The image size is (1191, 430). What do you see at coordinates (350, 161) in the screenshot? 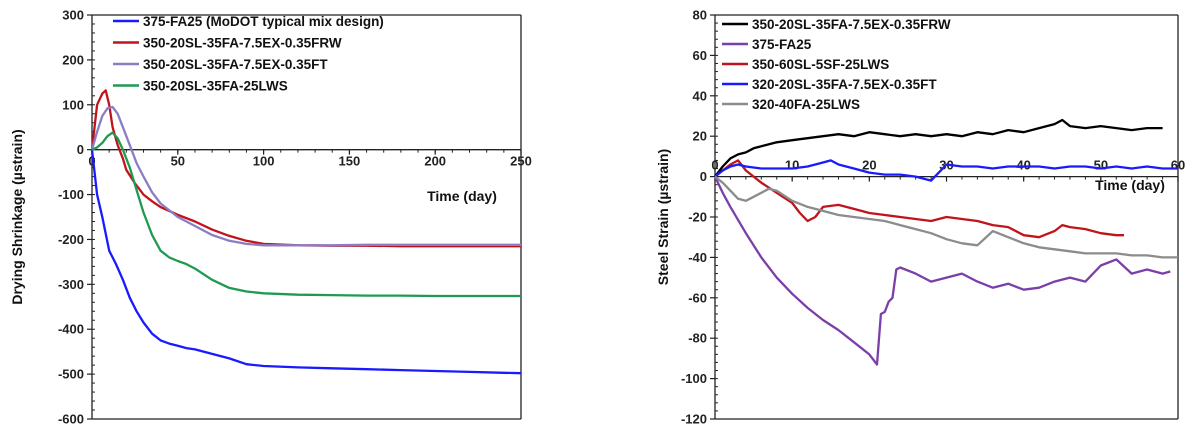
I see `x-tick-label: 150` at bounding box center [350, 161].